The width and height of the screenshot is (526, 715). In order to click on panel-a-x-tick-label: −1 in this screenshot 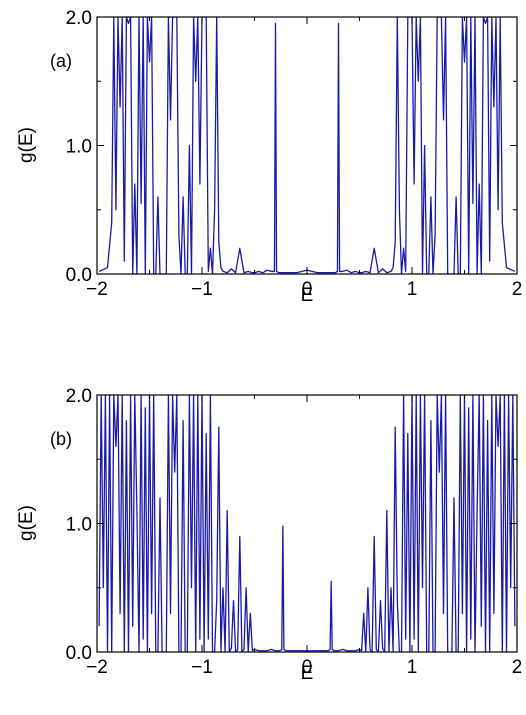, I will do `click(202, 289)`.